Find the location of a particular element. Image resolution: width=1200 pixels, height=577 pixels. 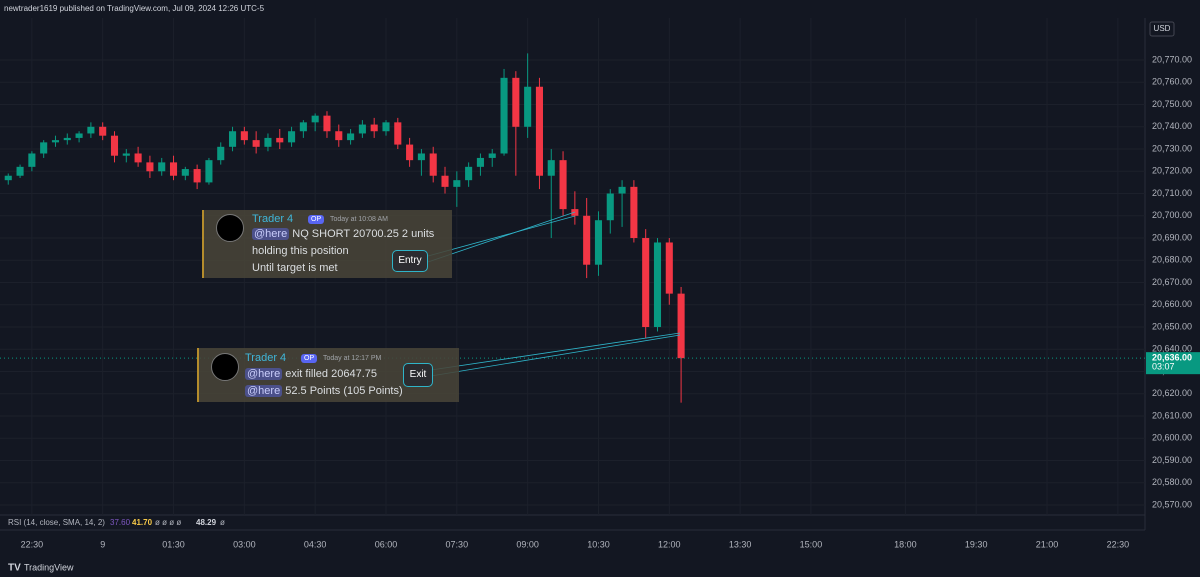

exit-tag: Exit is located at coordinates (418, 375).